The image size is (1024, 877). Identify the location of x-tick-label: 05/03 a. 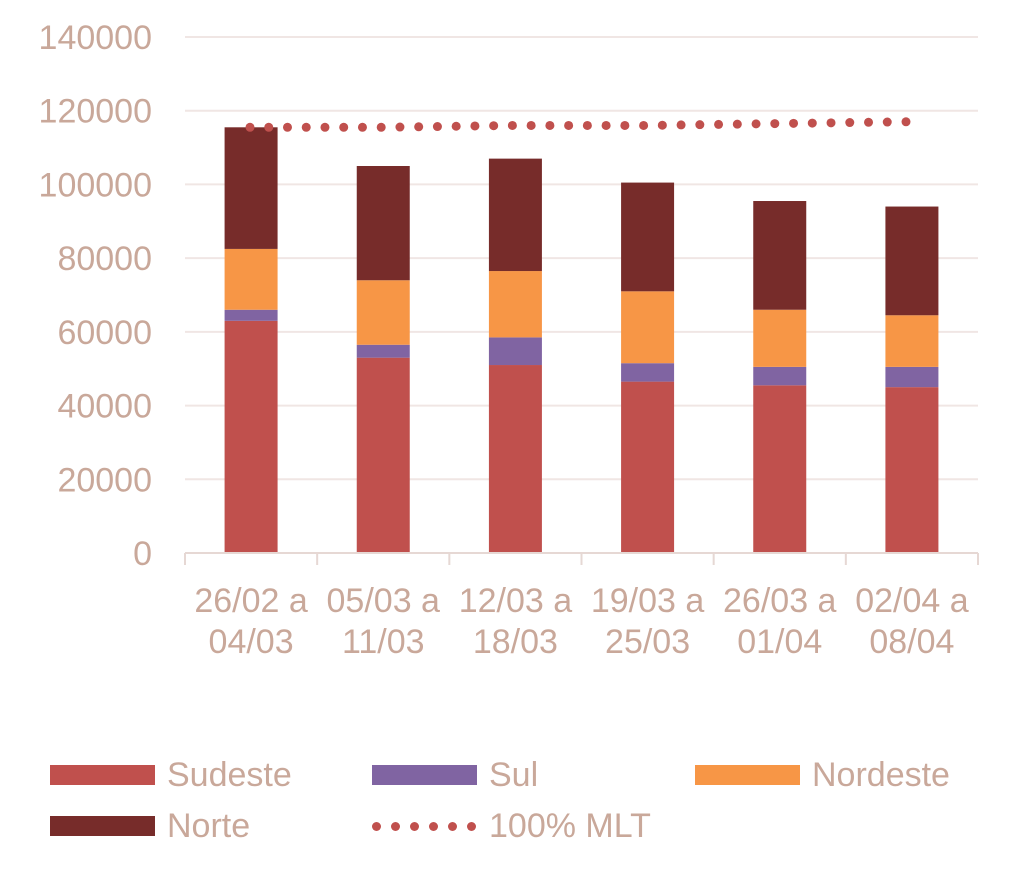
(384, 601).